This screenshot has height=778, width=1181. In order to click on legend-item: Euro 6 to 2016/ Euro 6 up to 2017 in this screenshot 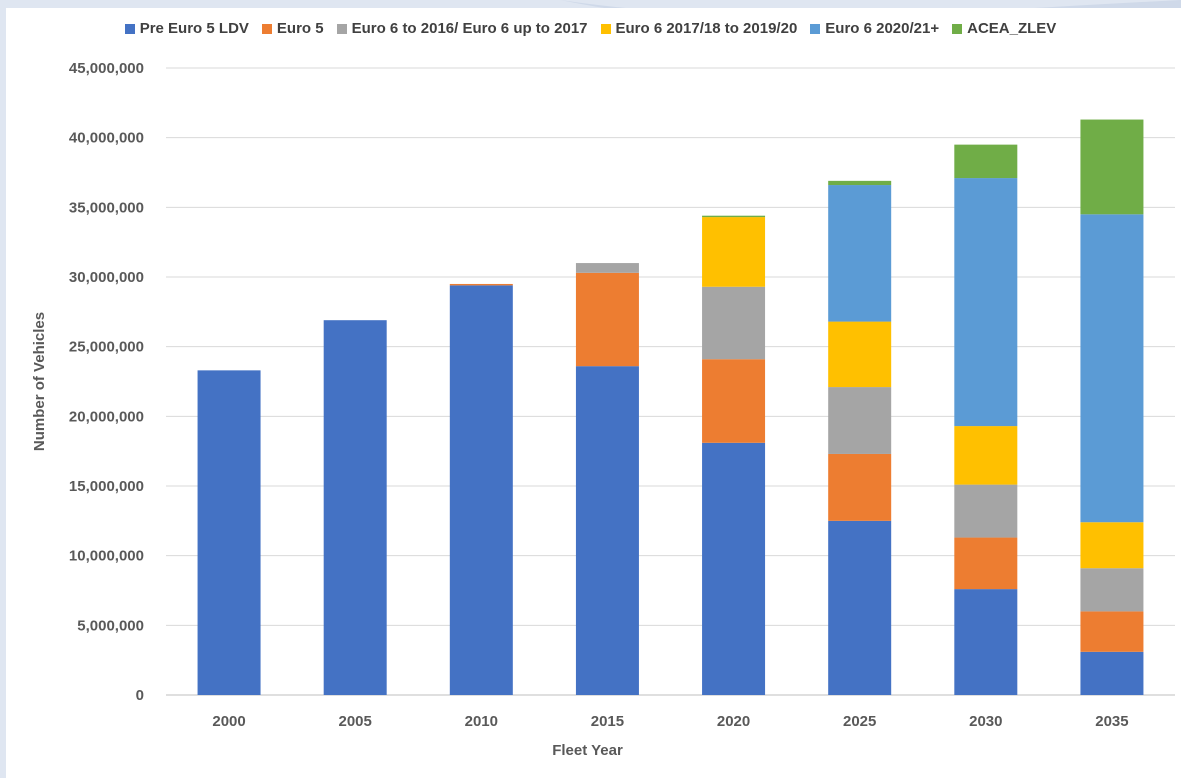, I will do `click(462, 28)`.